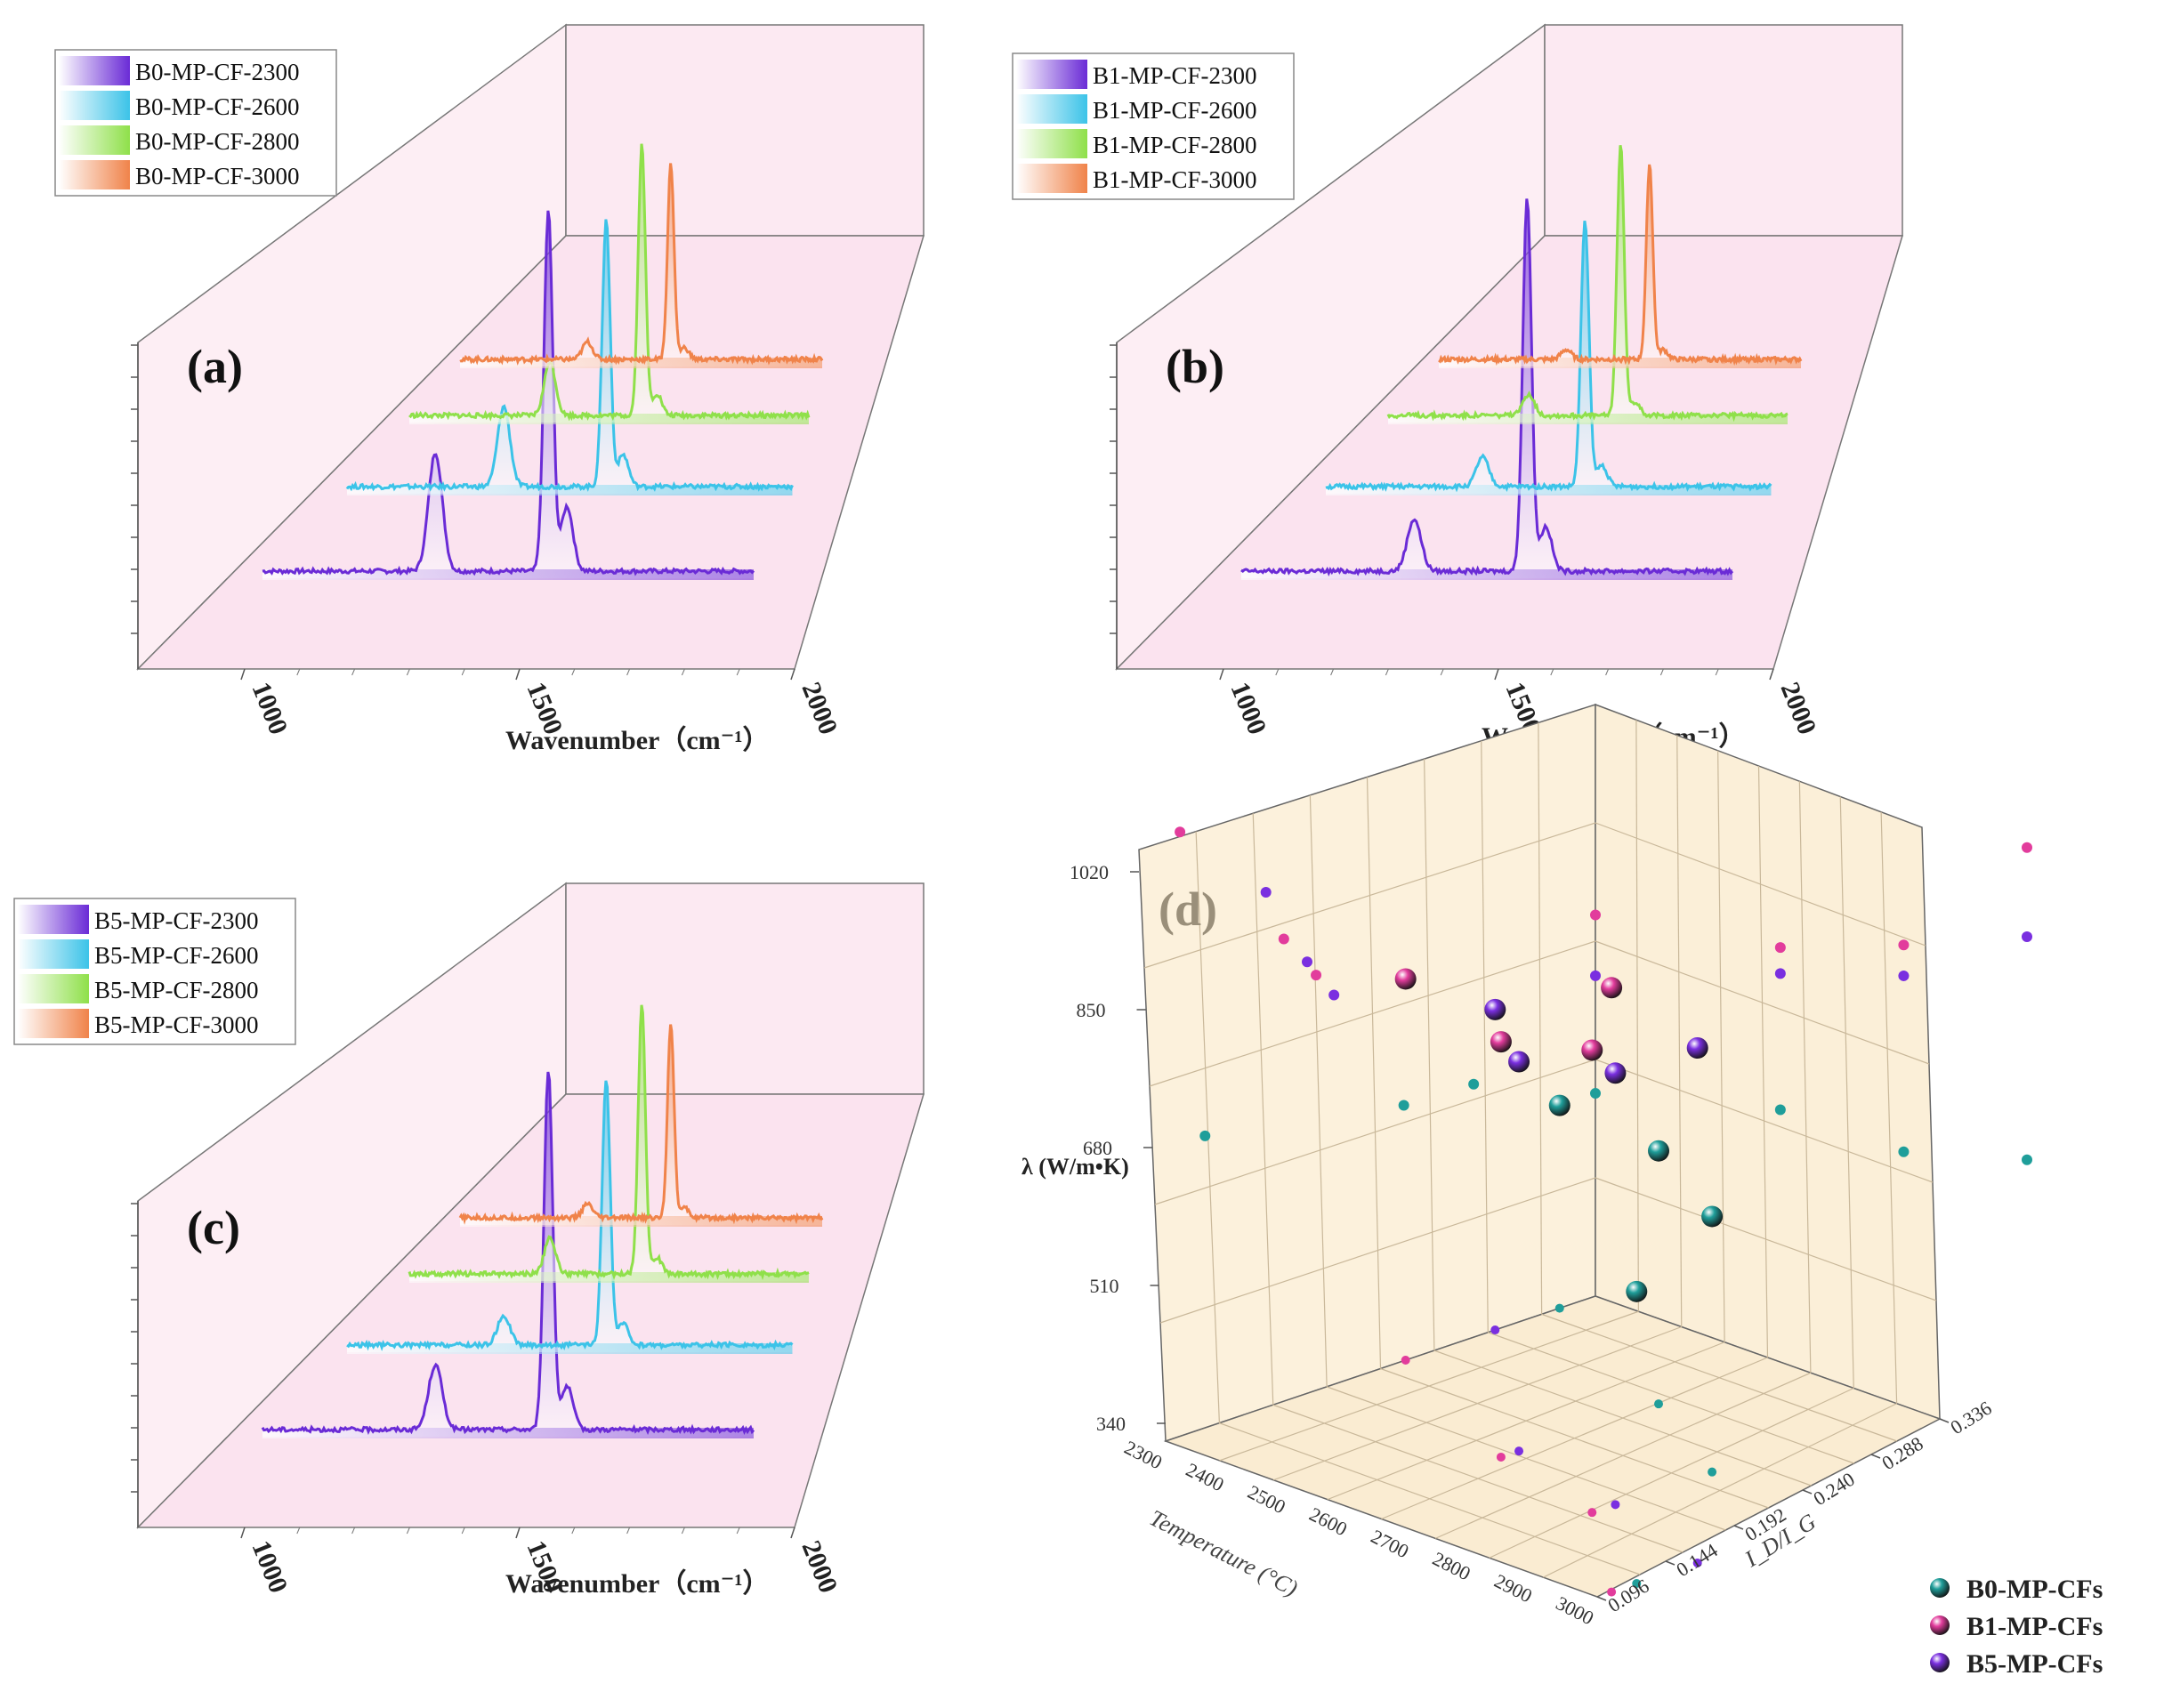 The image size is (2164, 1708). I want to click on legend-label: B5-MP-CFs, so click(2034, 1664).